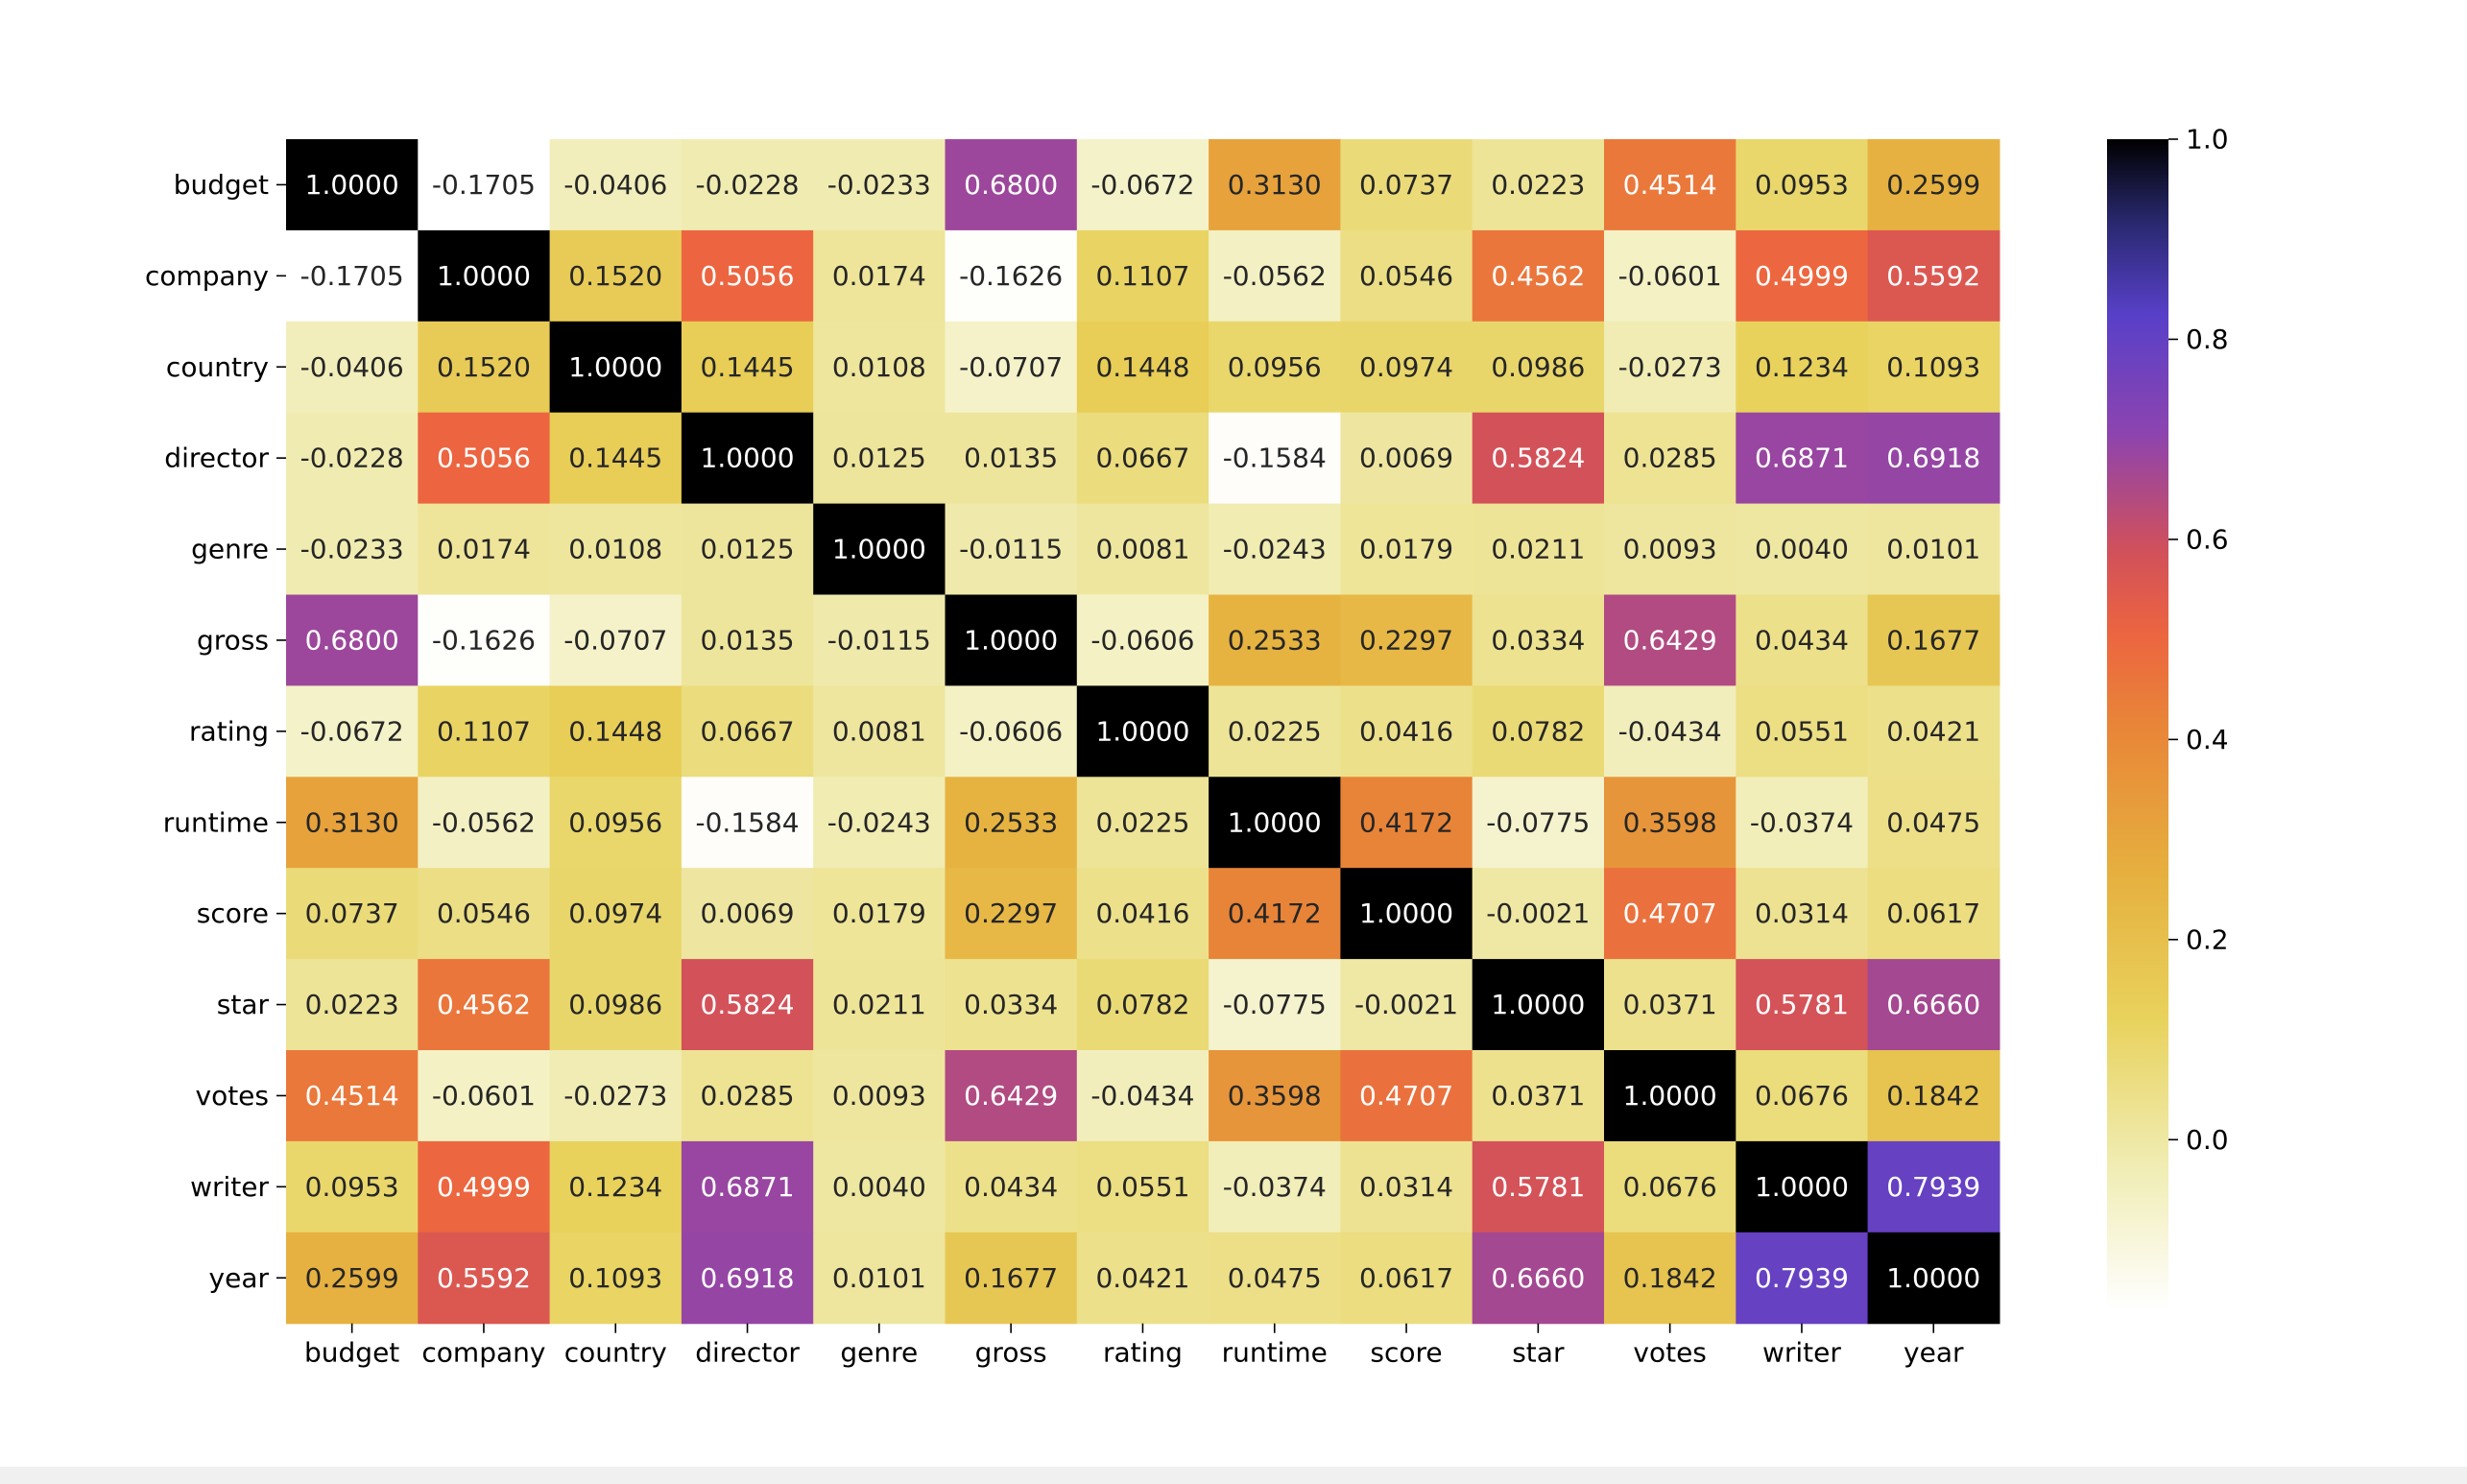 Image resolution: width=2467 pixels, height=1484 pixels. What do you see at coordinates (229, 731) in the screenshot?
I see `y-tick-label: rating` at bounding box center [229, 731].